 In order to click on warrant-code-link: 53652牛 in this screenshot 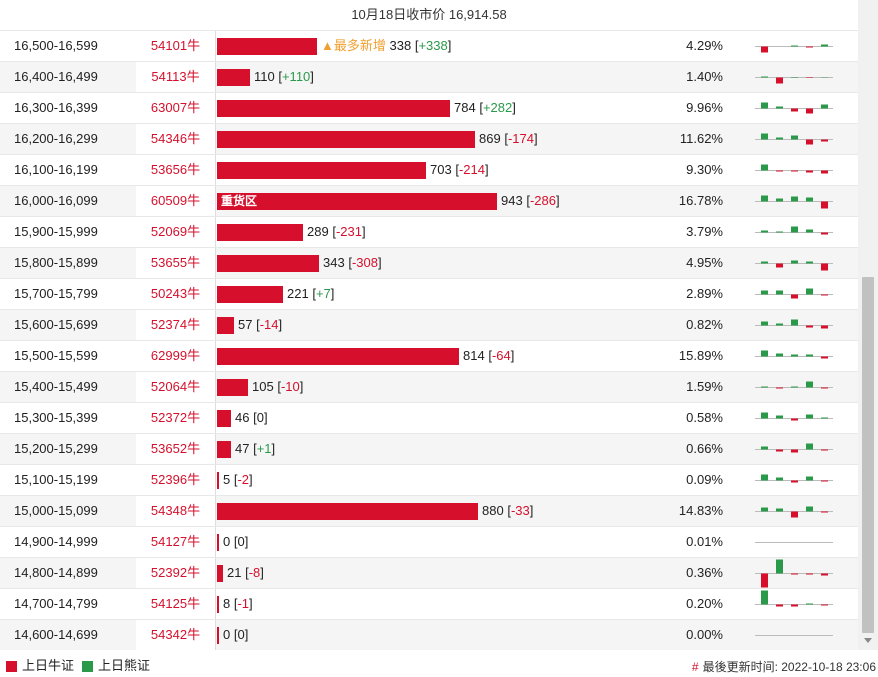, I will do `click(176, 449)`.